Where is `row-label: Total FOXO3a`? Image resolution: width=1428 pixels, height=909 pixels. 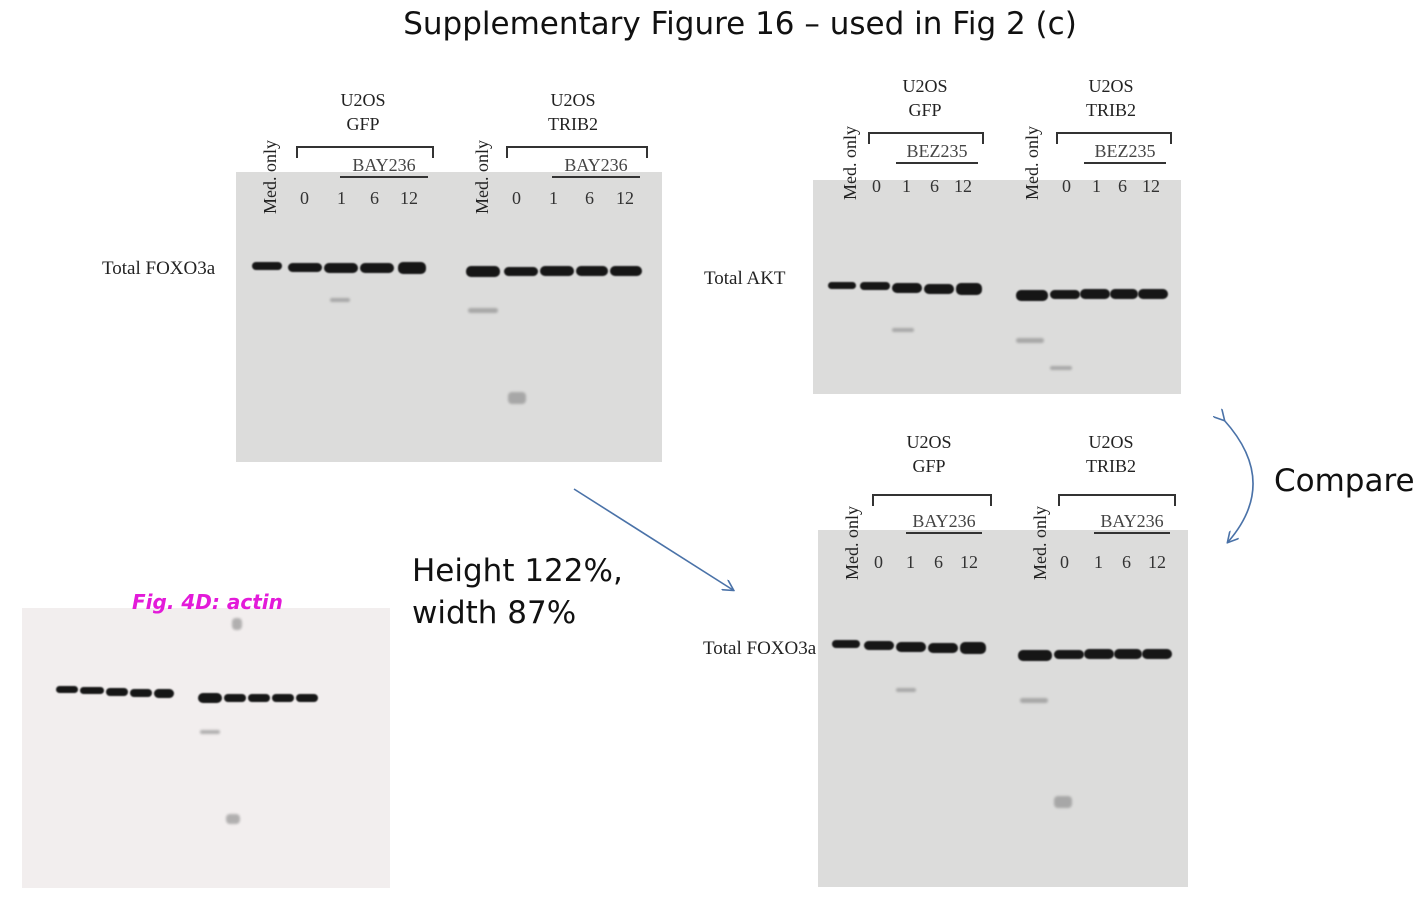
row-label: Total FOXO3a is located at coordinates (159, 268).